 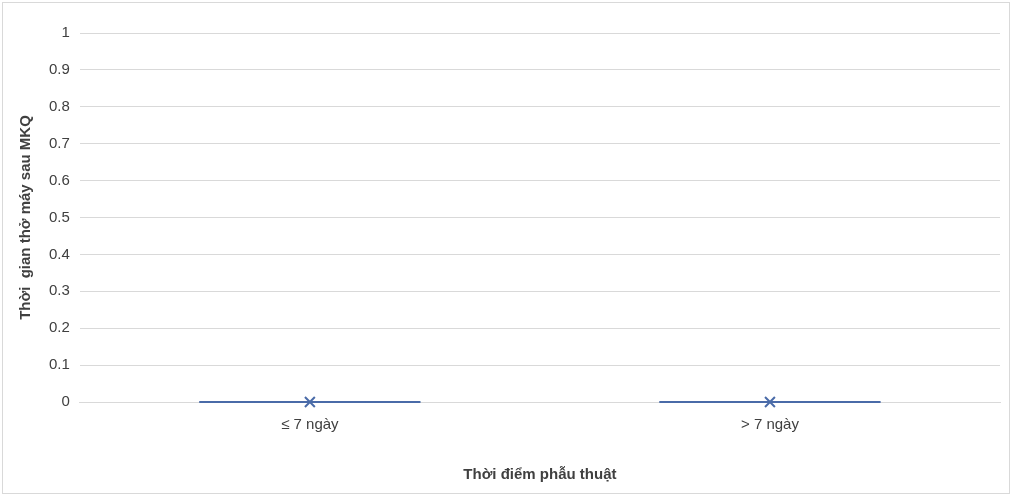 I want to click on x-tick-label: > 7 ngày, so click(x=770, y=424).